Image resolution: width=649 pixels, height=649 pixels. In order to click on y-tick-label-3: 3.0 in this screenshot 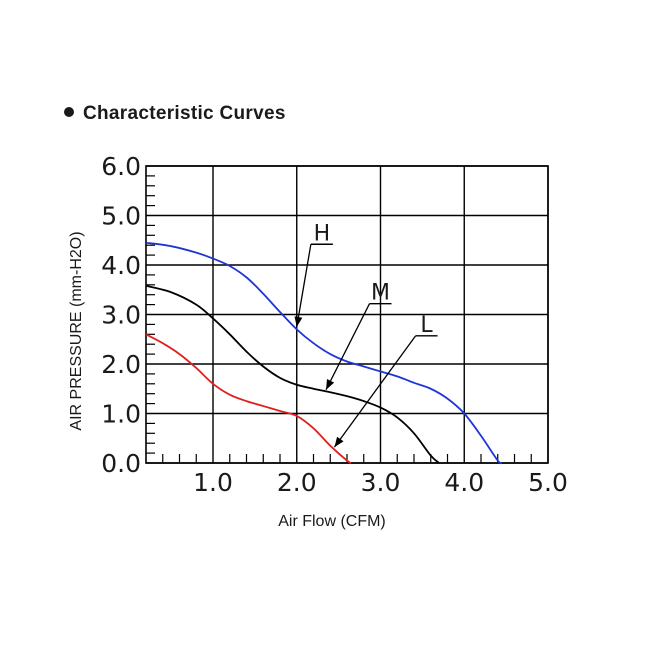, I will do `click(121, 315)`.